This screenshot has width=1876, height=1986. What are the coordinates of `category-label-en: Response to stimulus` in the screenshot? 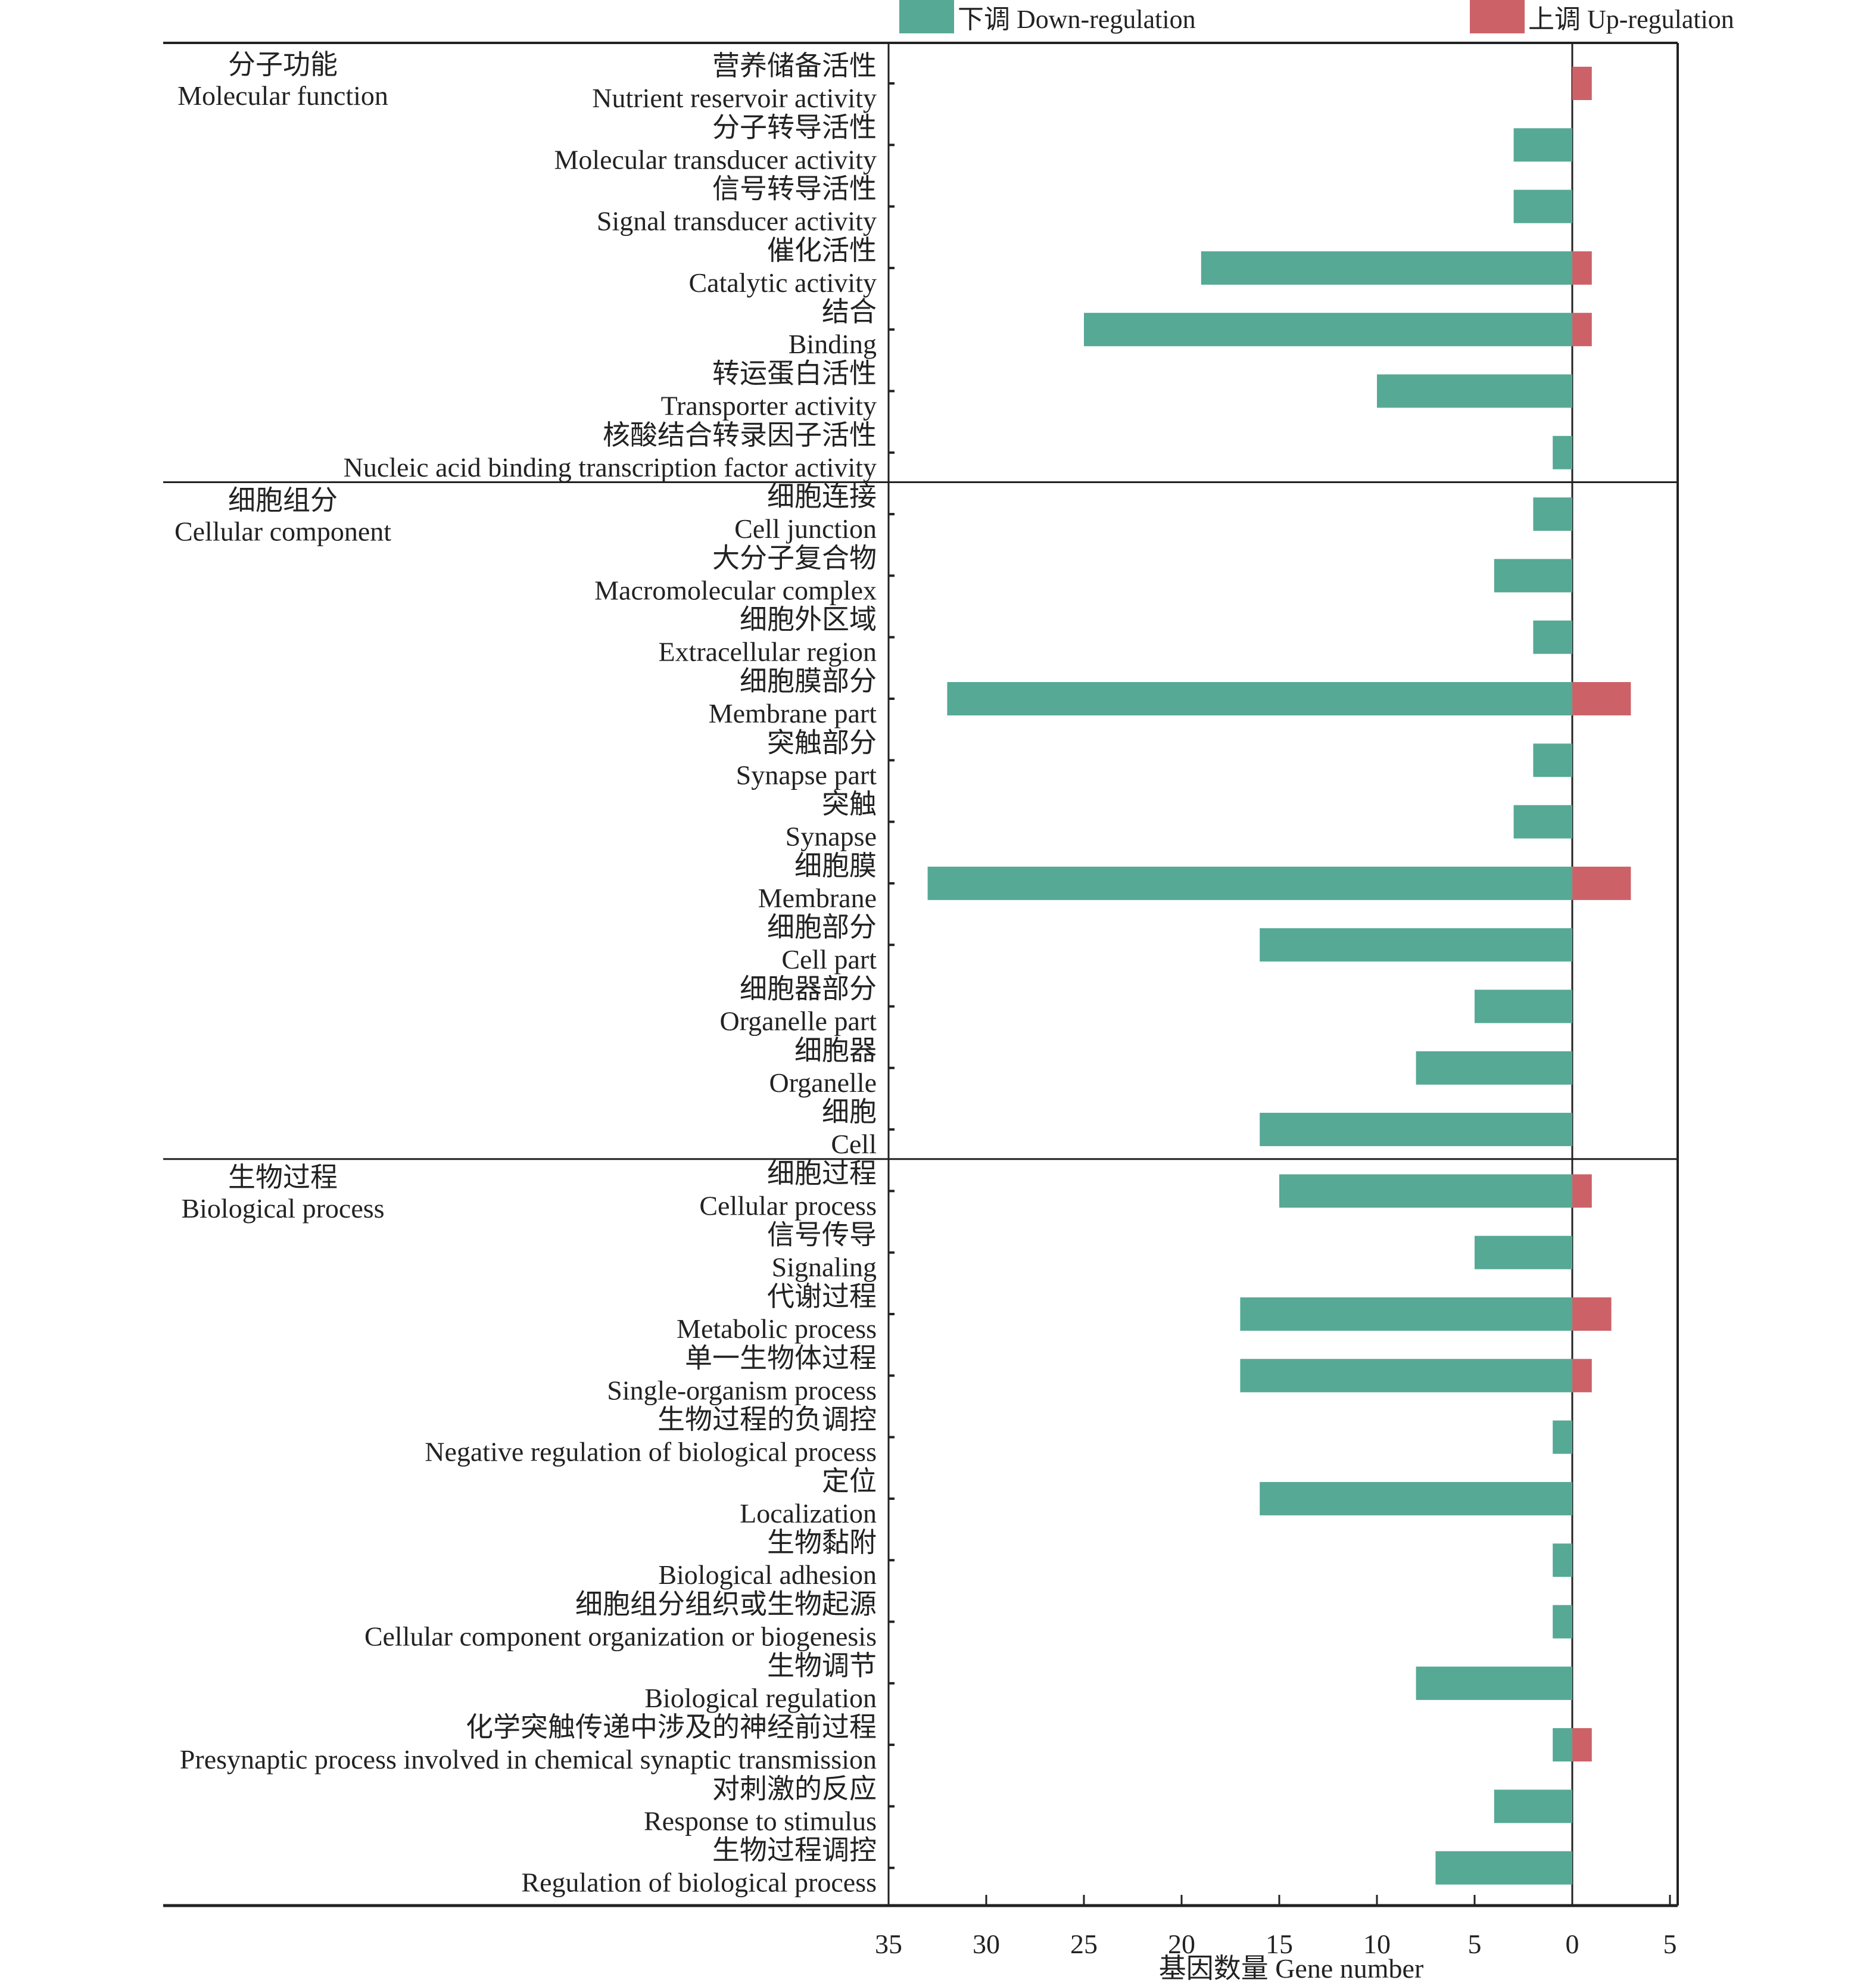 It's located at (760, 1821).